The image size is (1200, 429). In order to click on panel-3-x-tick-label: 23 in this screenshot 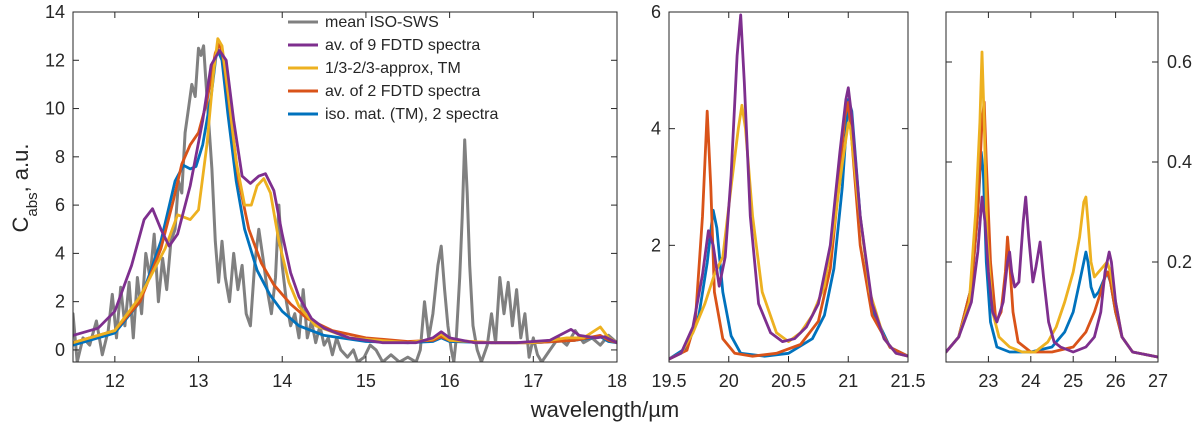, I will do `click(988, 381)`.